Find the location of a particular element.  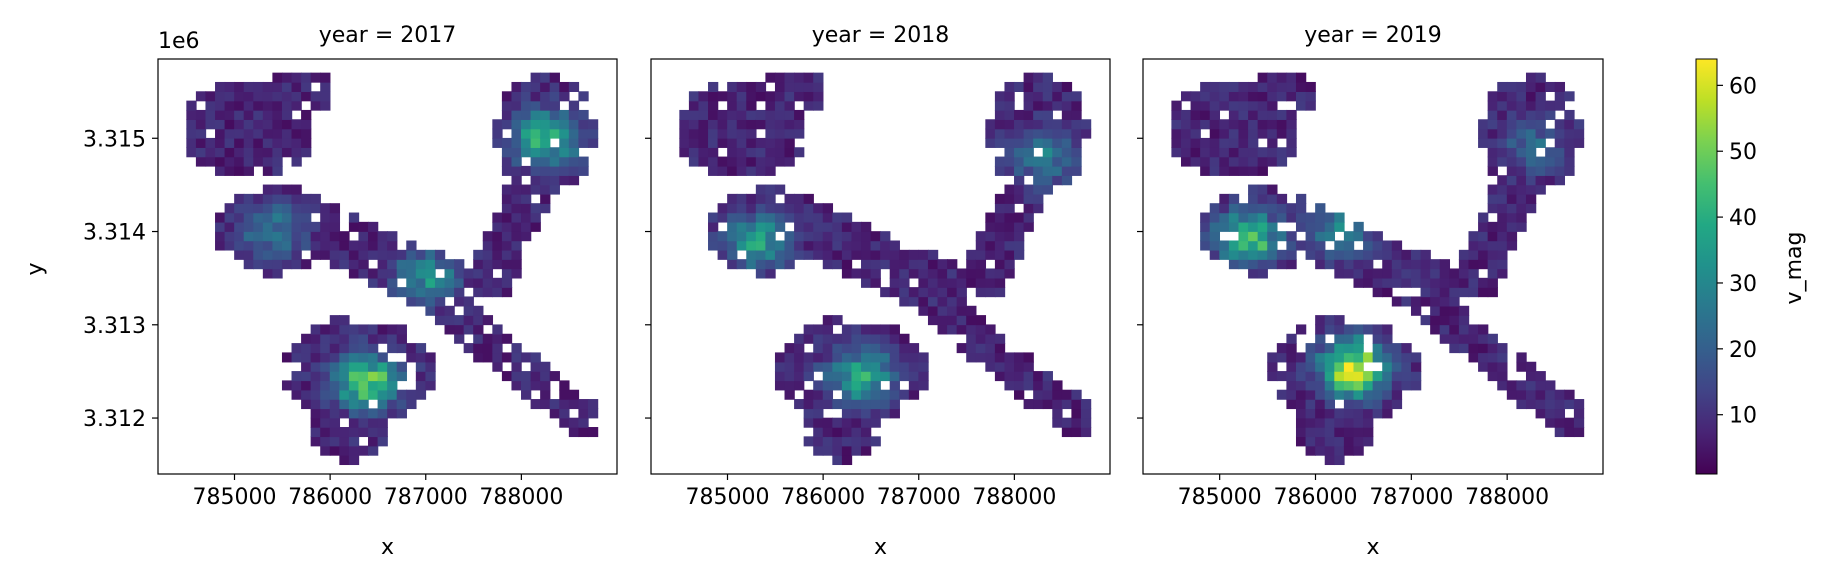

colorbar-tick-label: 60 is located at coordinates (1743, 86).